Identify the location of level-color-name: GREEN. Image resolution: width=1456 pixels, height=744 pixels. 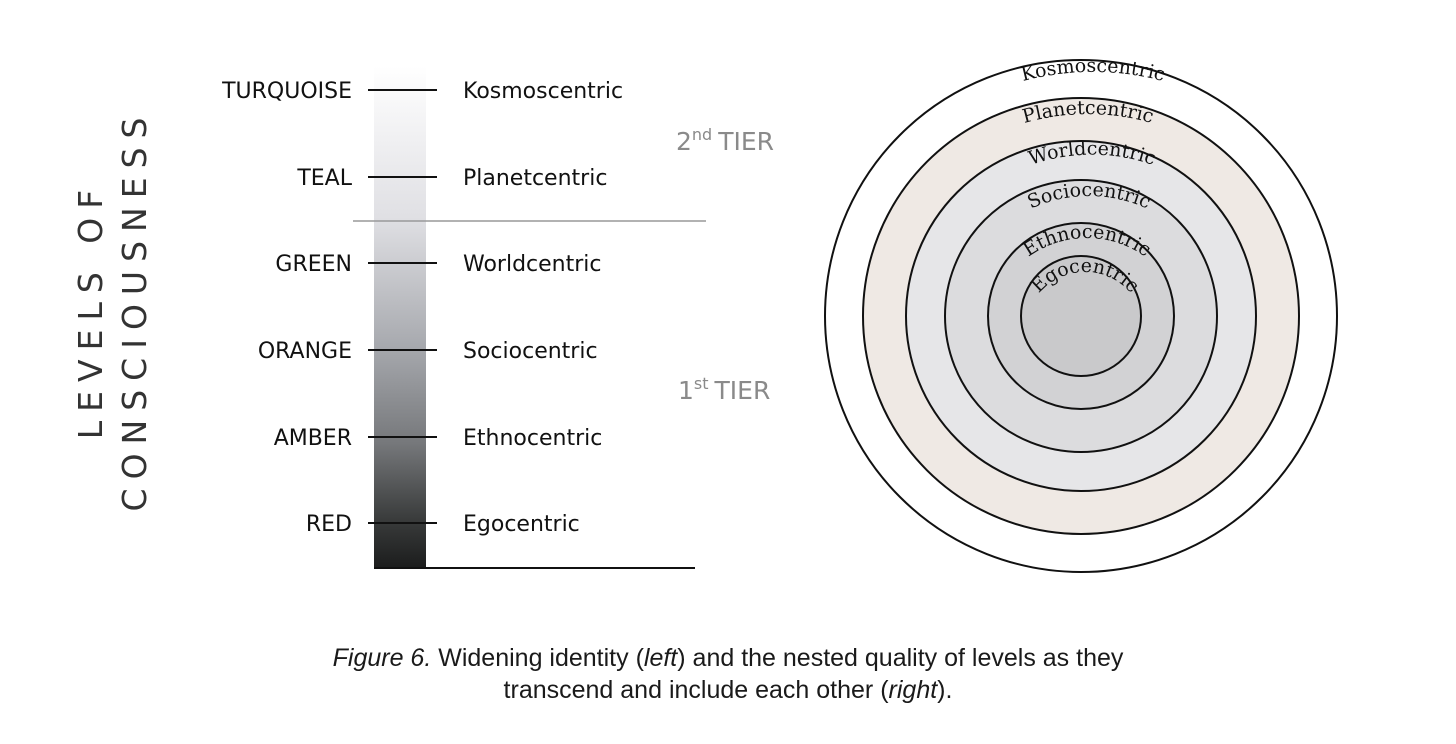
(313, 264).